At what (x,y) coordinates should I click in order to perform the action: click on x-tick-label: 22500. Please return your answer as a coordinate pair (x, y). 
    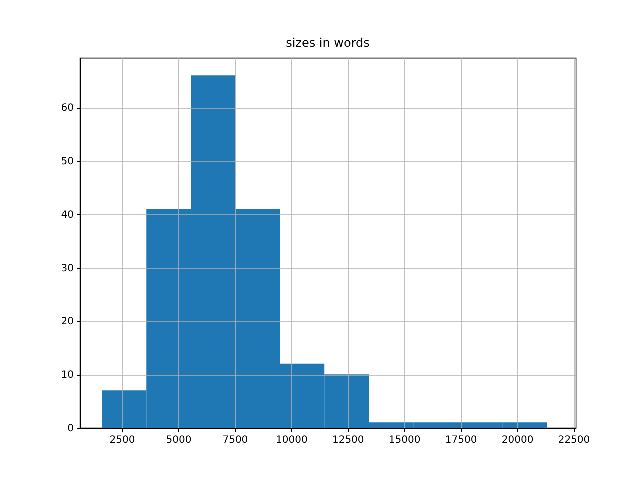
    Looking at the image, I should click on (574, 440).